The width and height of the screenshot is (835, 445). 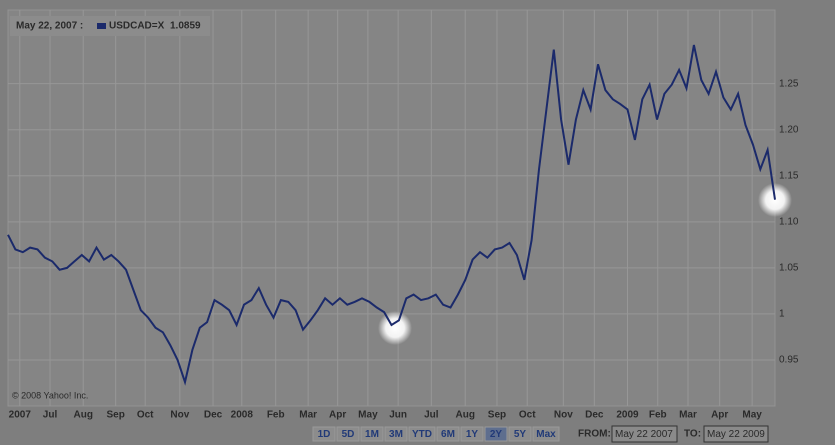 I want to click on y-tick-label: 0.95, so click(x=789, y=360).